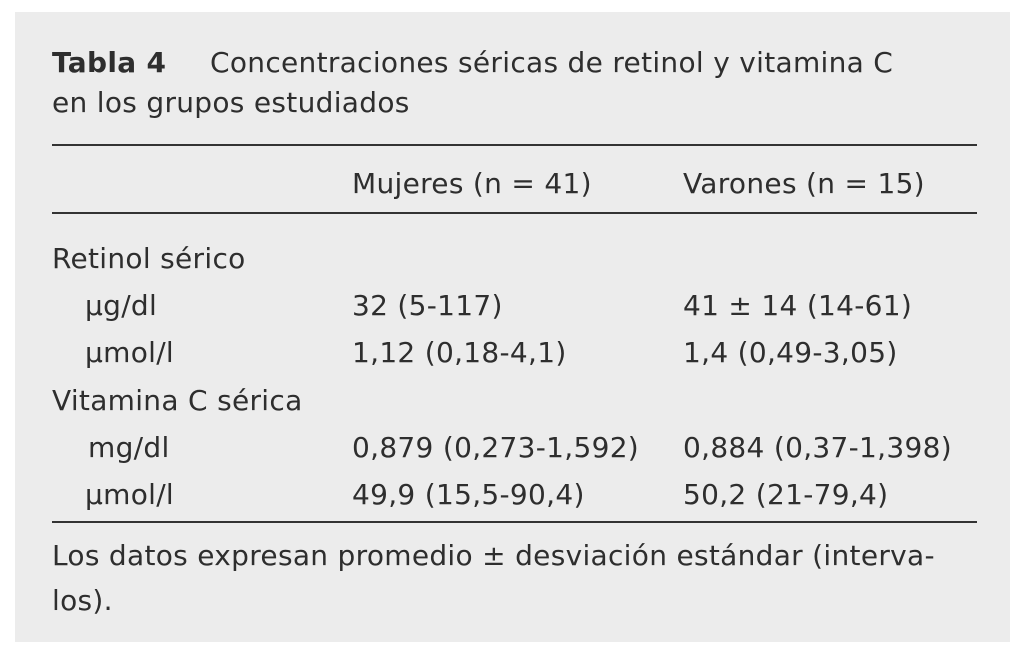  Describe the element at coordinates (817, 447) in the screenshot. I see `cell: 0,884 (0,37-1,398)` at that location.